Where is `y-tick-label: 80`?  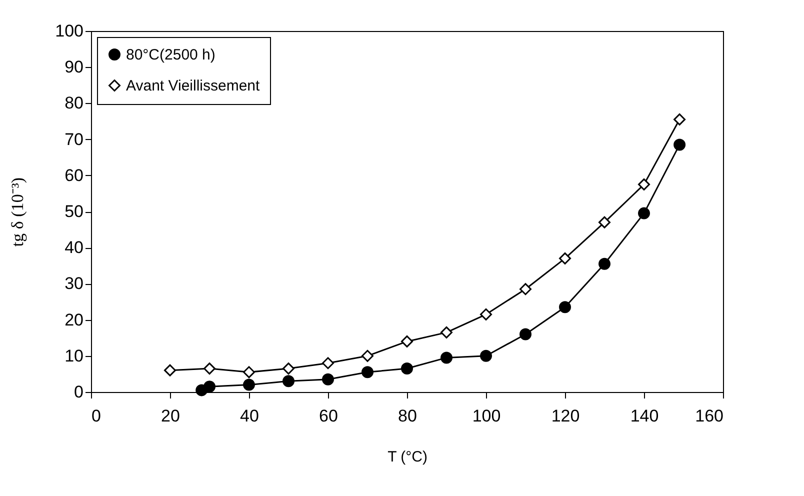 y-tick-label: 80 is located at coordinates (74, 103).